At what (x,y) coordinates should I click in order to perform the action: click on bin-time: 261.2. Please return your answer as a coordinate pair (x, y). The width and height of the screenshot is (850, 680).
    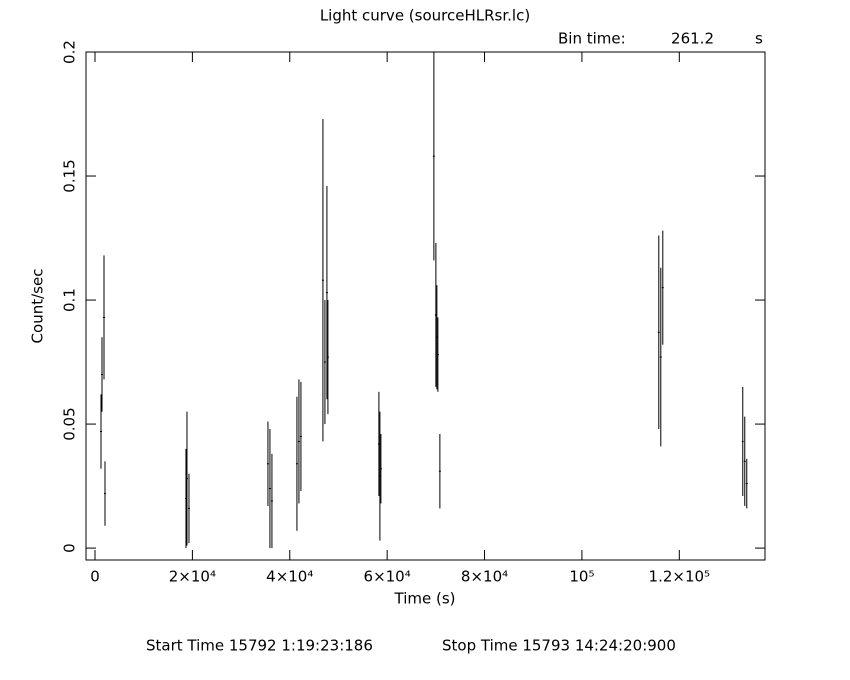
    Looking at the image, I should click on (692, 39).